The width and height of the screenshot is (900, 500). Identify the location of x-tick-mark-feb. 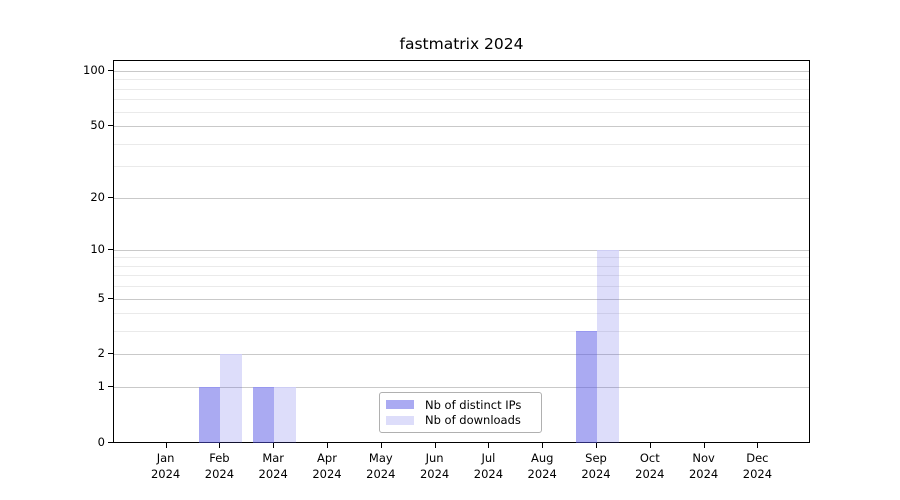
(220, 445).